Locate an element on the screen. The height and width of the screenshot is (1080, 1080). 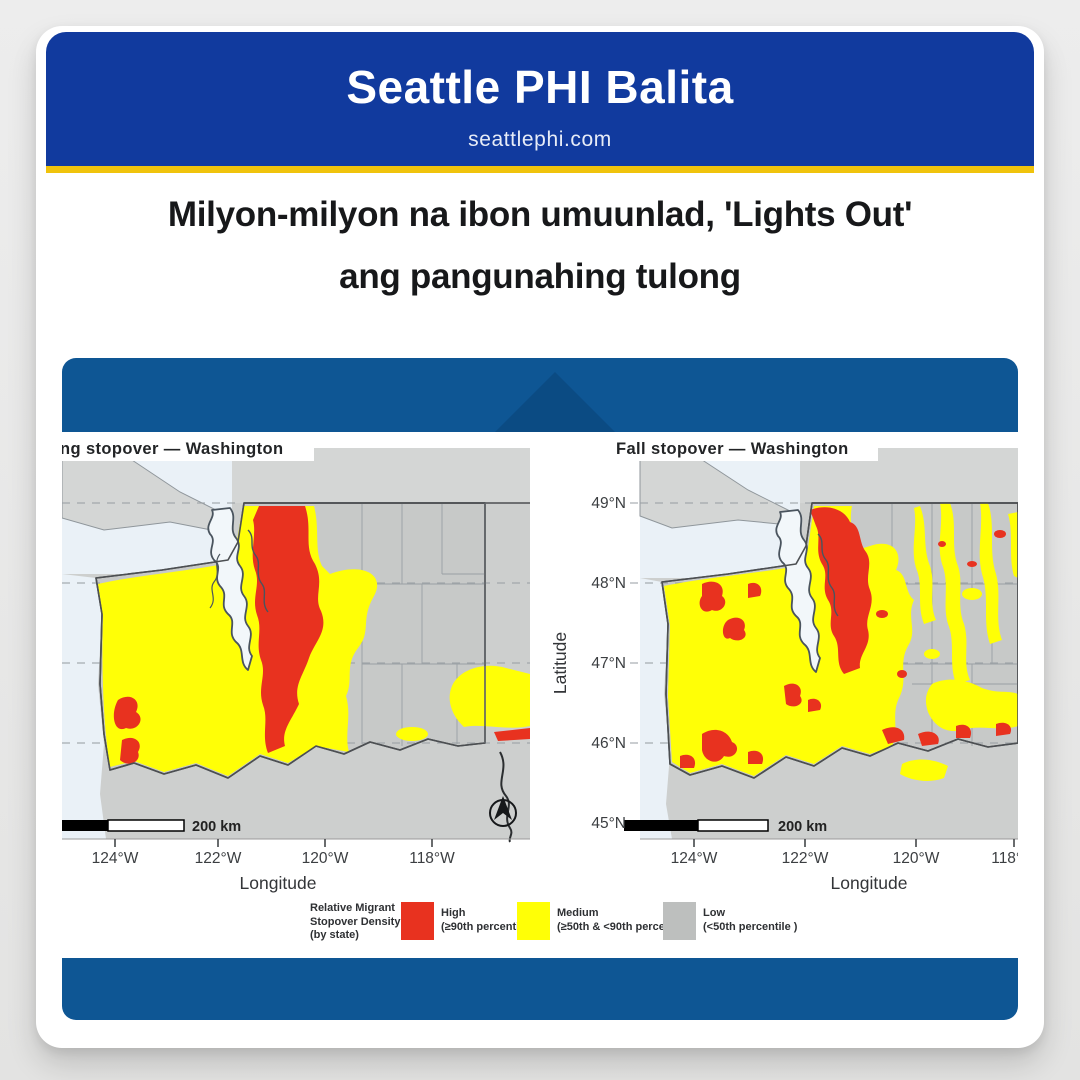
lat-tick-label: 47°N is located at coordinates (608, 663).